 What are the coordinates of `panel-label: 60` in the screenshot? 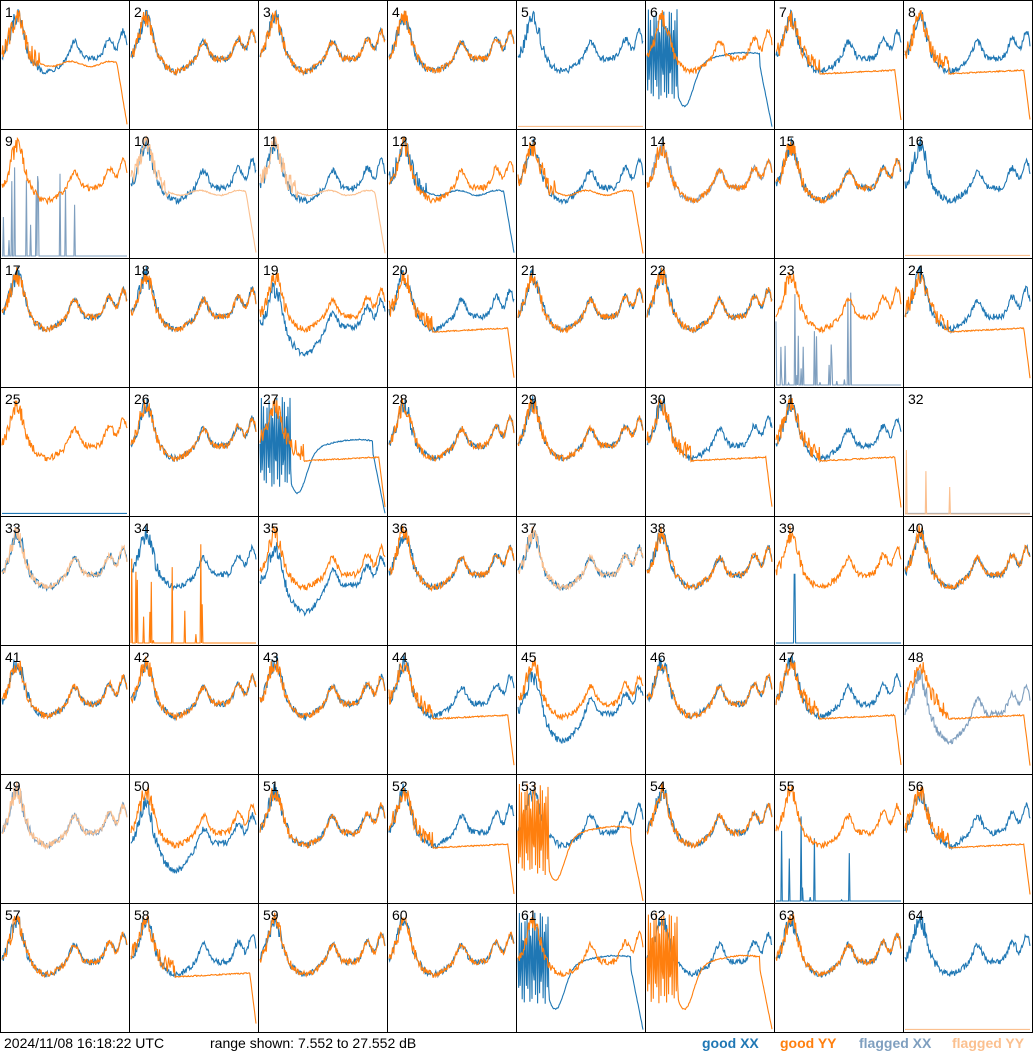 It's located at (400, 915).